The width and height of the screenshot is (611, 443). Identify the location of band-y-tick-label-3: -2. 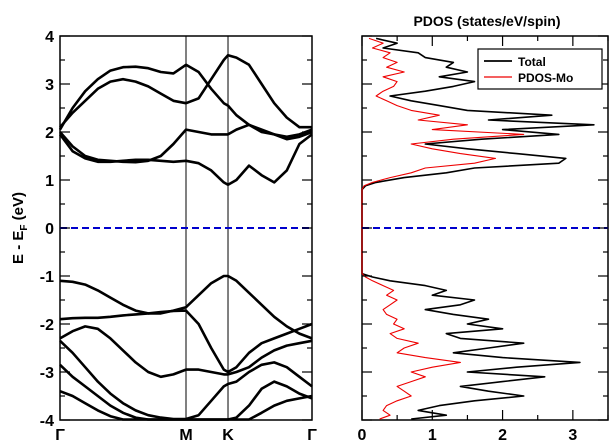
(47, 325).